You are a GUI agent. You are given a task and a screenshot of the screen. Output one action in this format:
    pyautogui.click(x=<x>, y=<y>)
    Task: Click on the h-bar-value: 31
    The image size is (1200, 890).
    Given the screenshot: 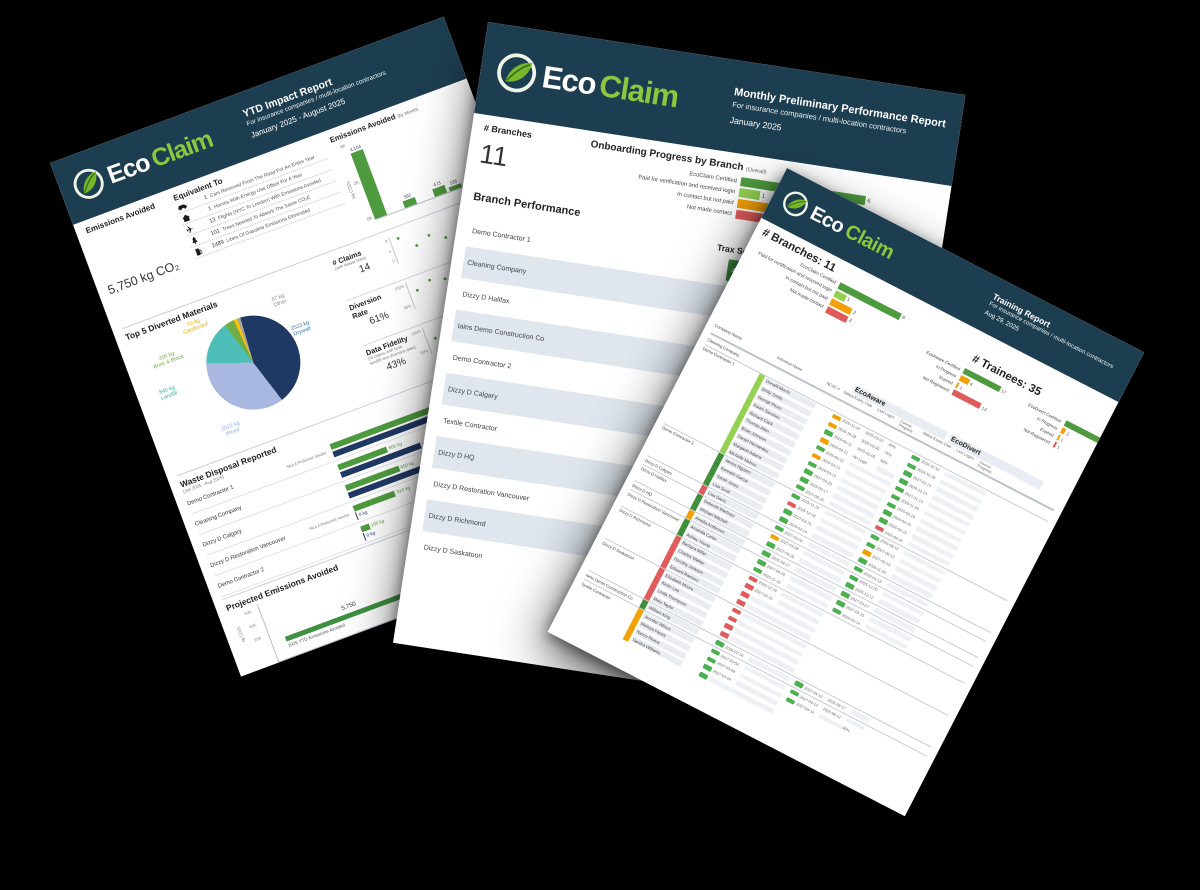 What is the action you would take?
    pyautogui.click(x=1135, y=459)
    